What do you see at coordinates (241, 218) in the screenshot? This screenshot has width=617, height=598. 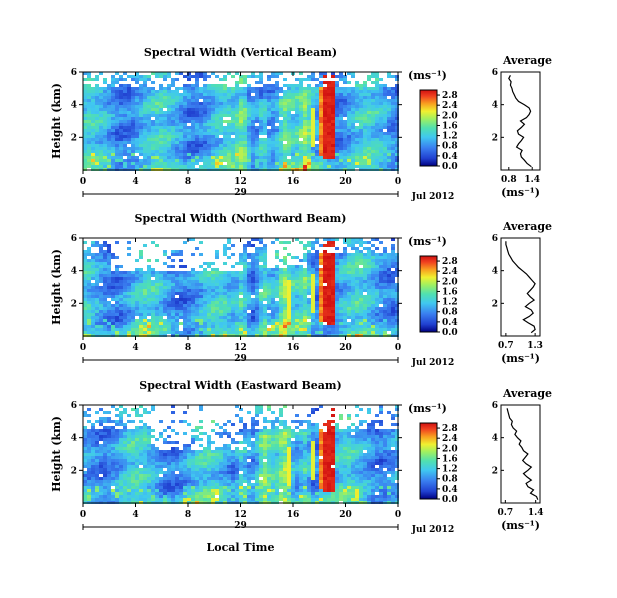 I see `chart-2-title: Spectral Width (Northward Beam)` at bounding box center [241, 218].